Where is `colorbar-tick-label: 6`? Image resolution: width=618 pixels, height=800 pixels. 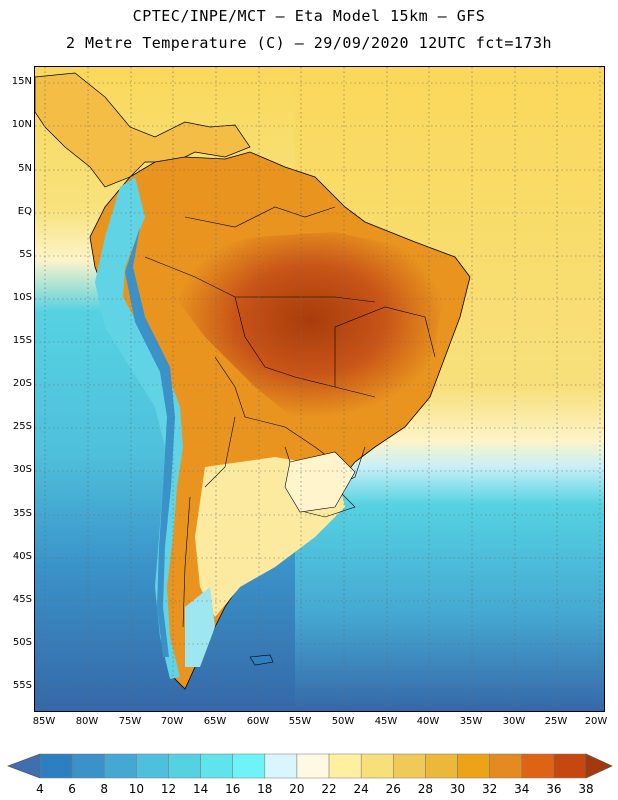
colorbar-tick-label: 6 is located at coordinates (72, 789).